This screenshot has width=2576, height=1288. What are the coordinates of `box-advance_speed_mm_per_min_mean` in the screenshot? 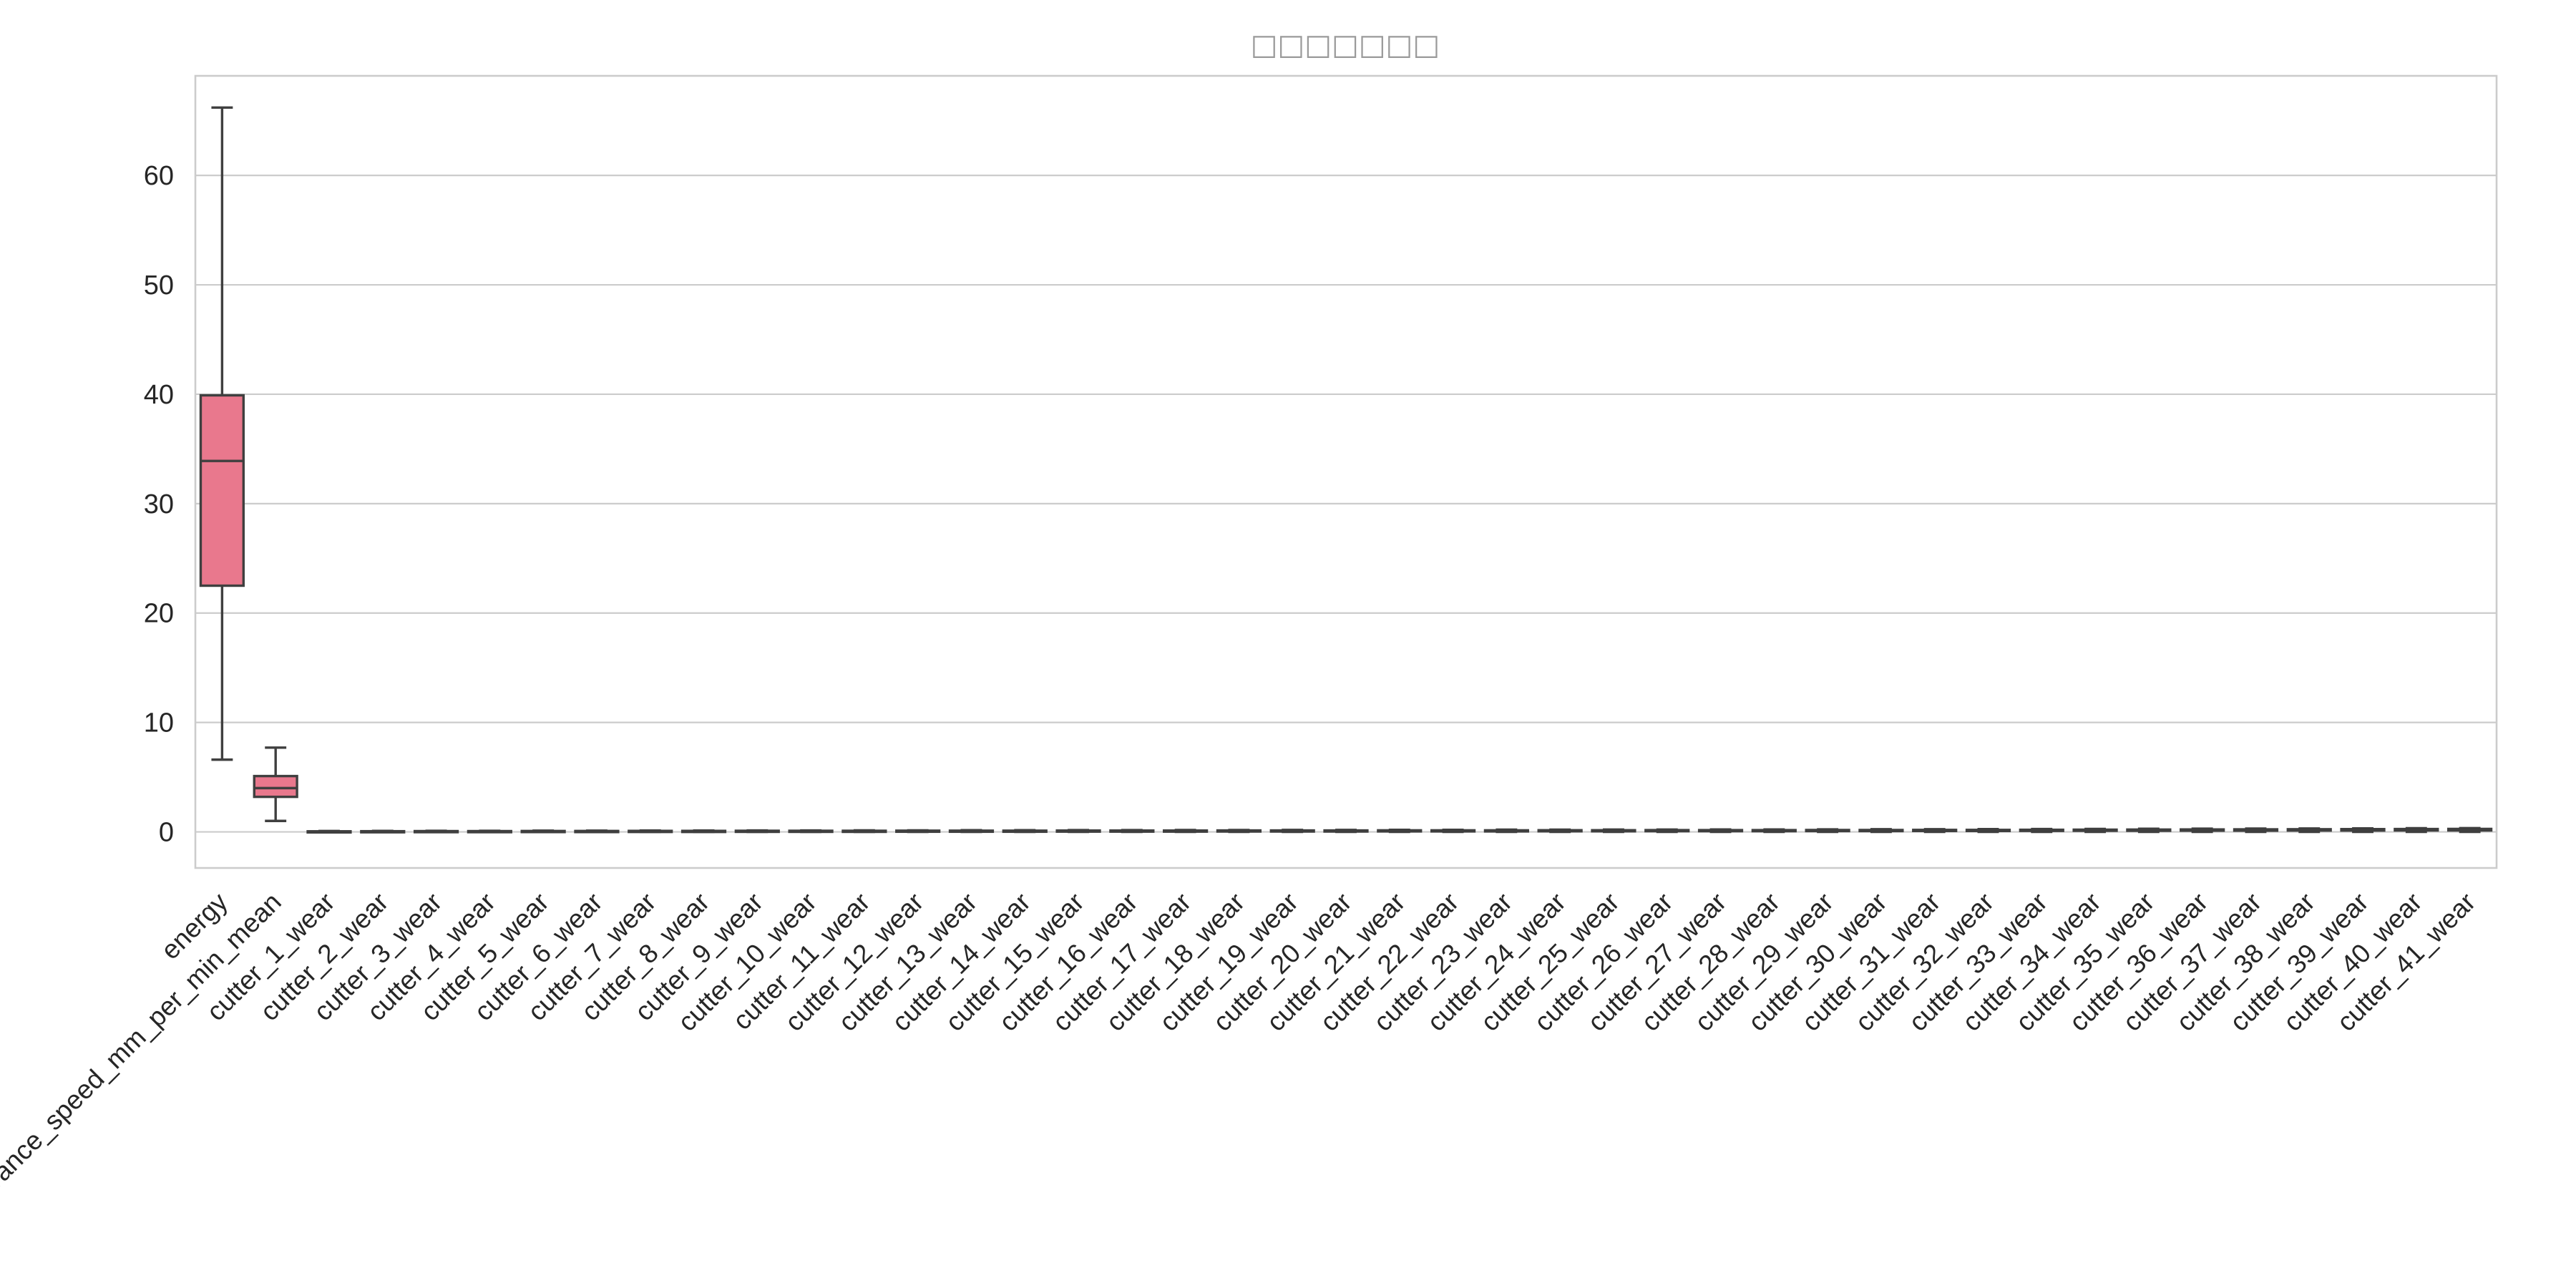 It's located at (275, 784).